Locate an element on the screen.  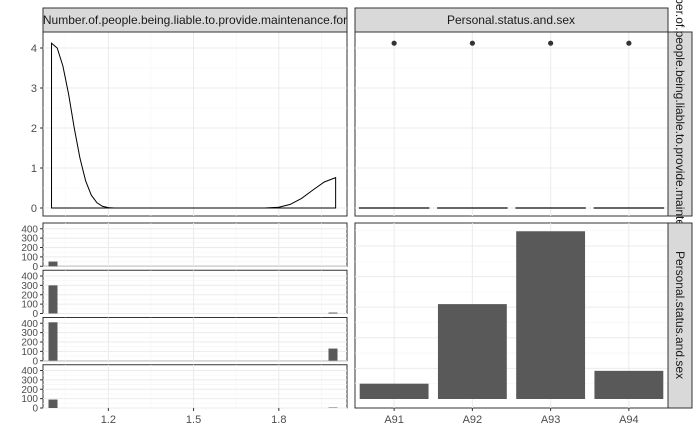
axis-bar-x: A91 A92 A93 A94 is located at coordinates (511, 417).